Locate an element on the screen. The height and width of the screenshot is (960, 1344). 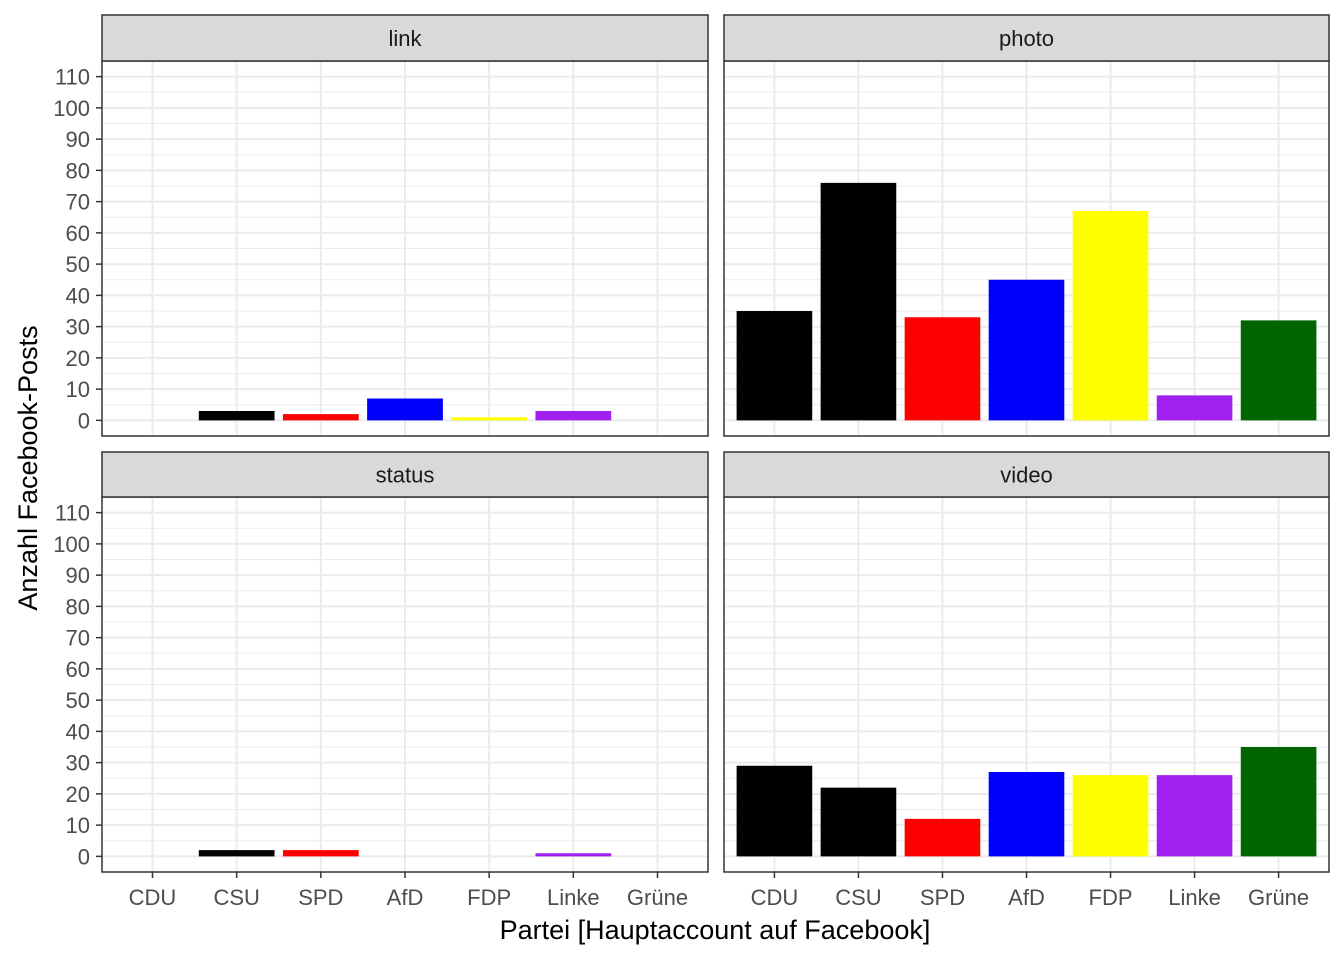
bar-link-csu is located at coordinates (236, 416).